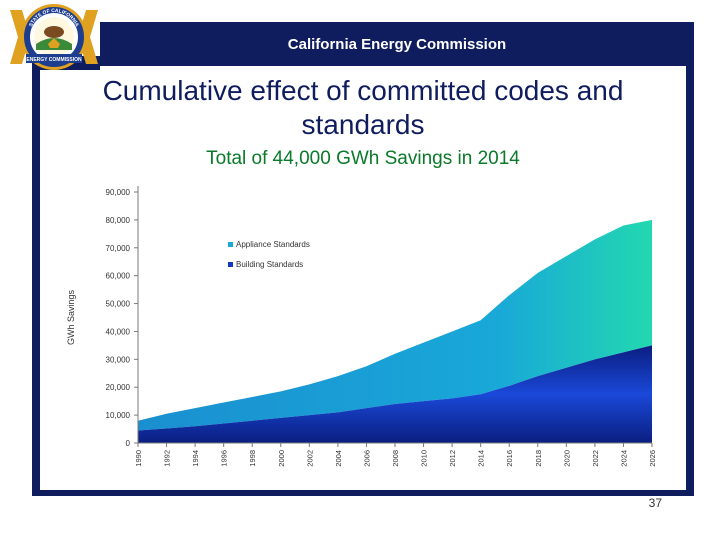  What do you see at coordinates (338, 458) in the screenshot?
I see `x-tick-label: 2004` at bounding box center [338, 458].